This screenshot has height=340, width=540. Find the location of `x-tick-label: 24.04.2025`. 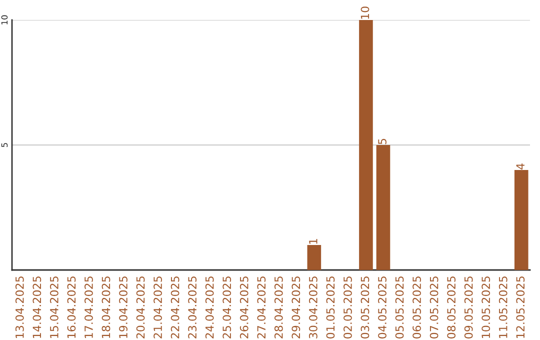

x-tick-label: 24.04.2025 is located at coordinates (209, 307).